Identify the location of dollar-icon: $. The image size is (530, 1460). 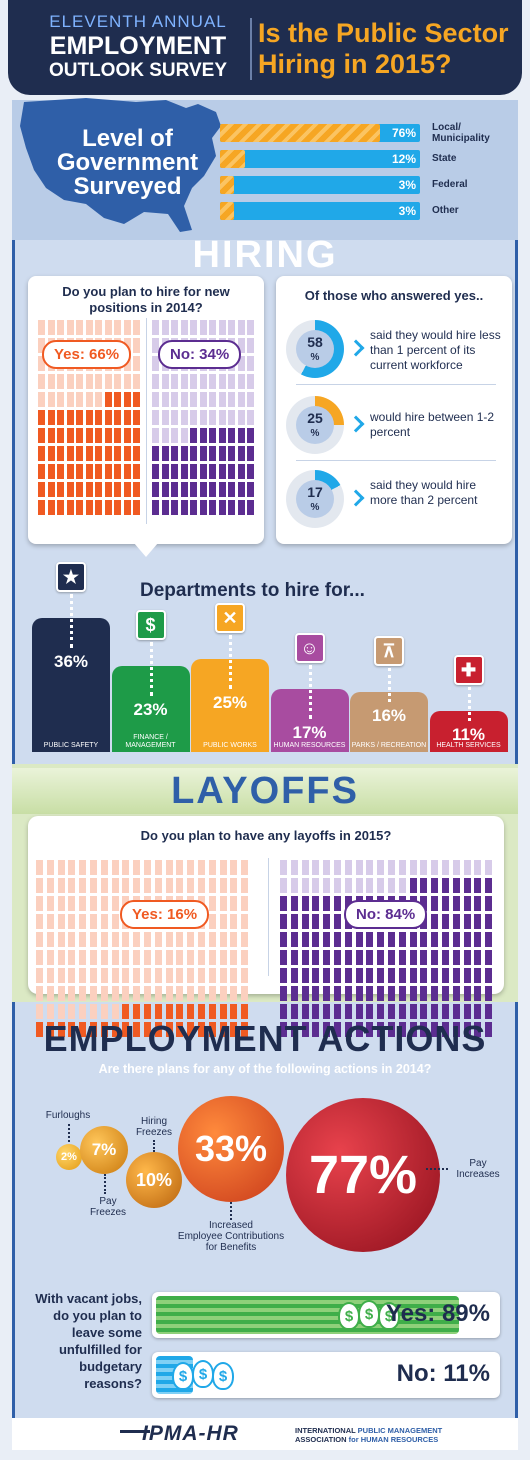
(150, 625).